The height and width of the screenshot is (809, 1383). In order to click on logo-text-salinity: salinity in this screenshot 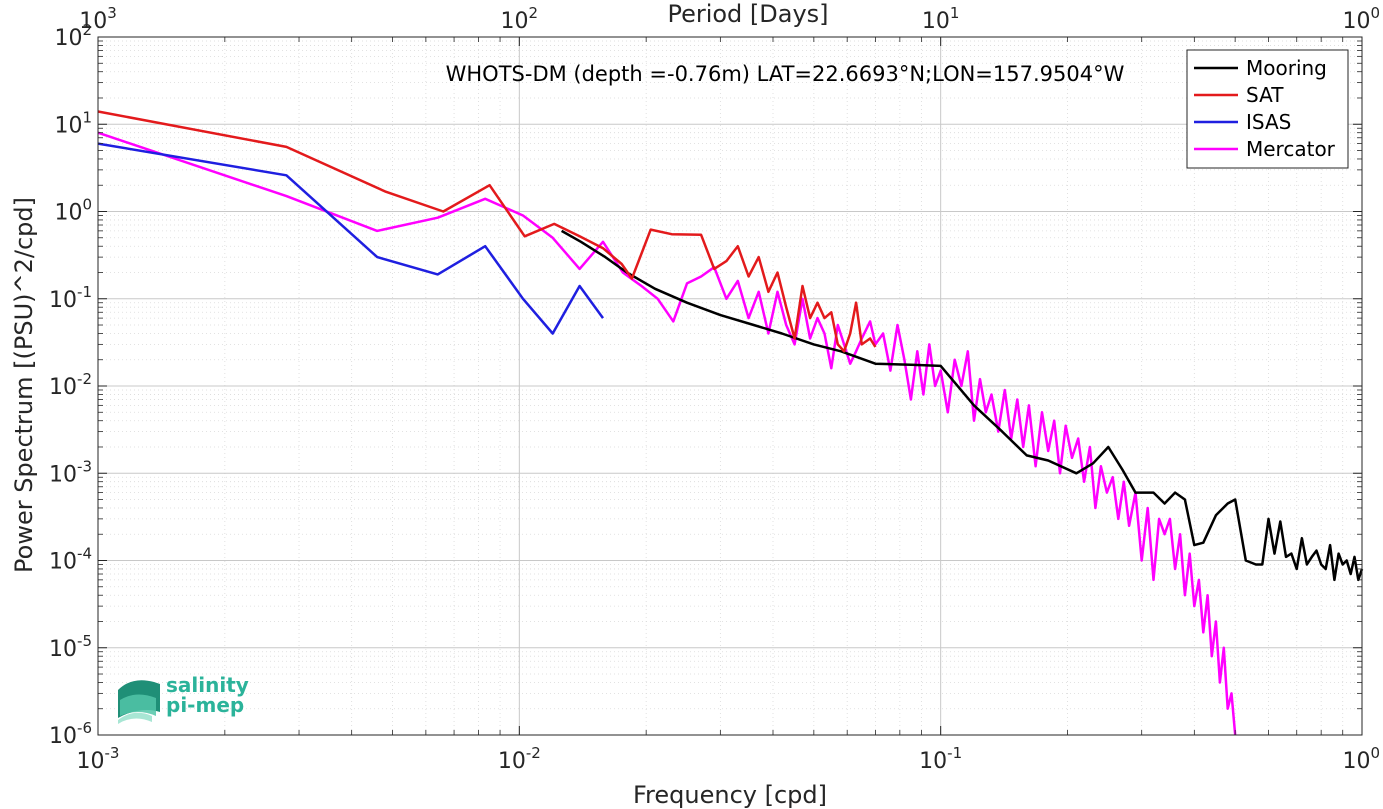, I will do `click(207, 685)`.